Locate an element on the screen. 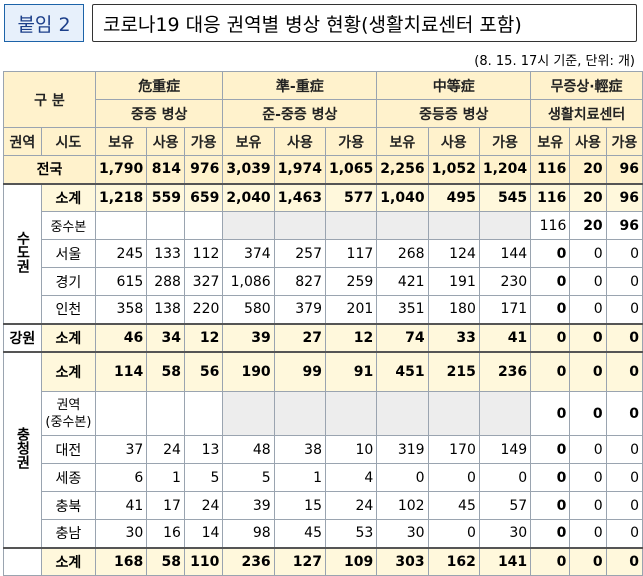 The width and height of the screenshot is (643, 576). table-cell: 230 is located at coordinates (505, 281).